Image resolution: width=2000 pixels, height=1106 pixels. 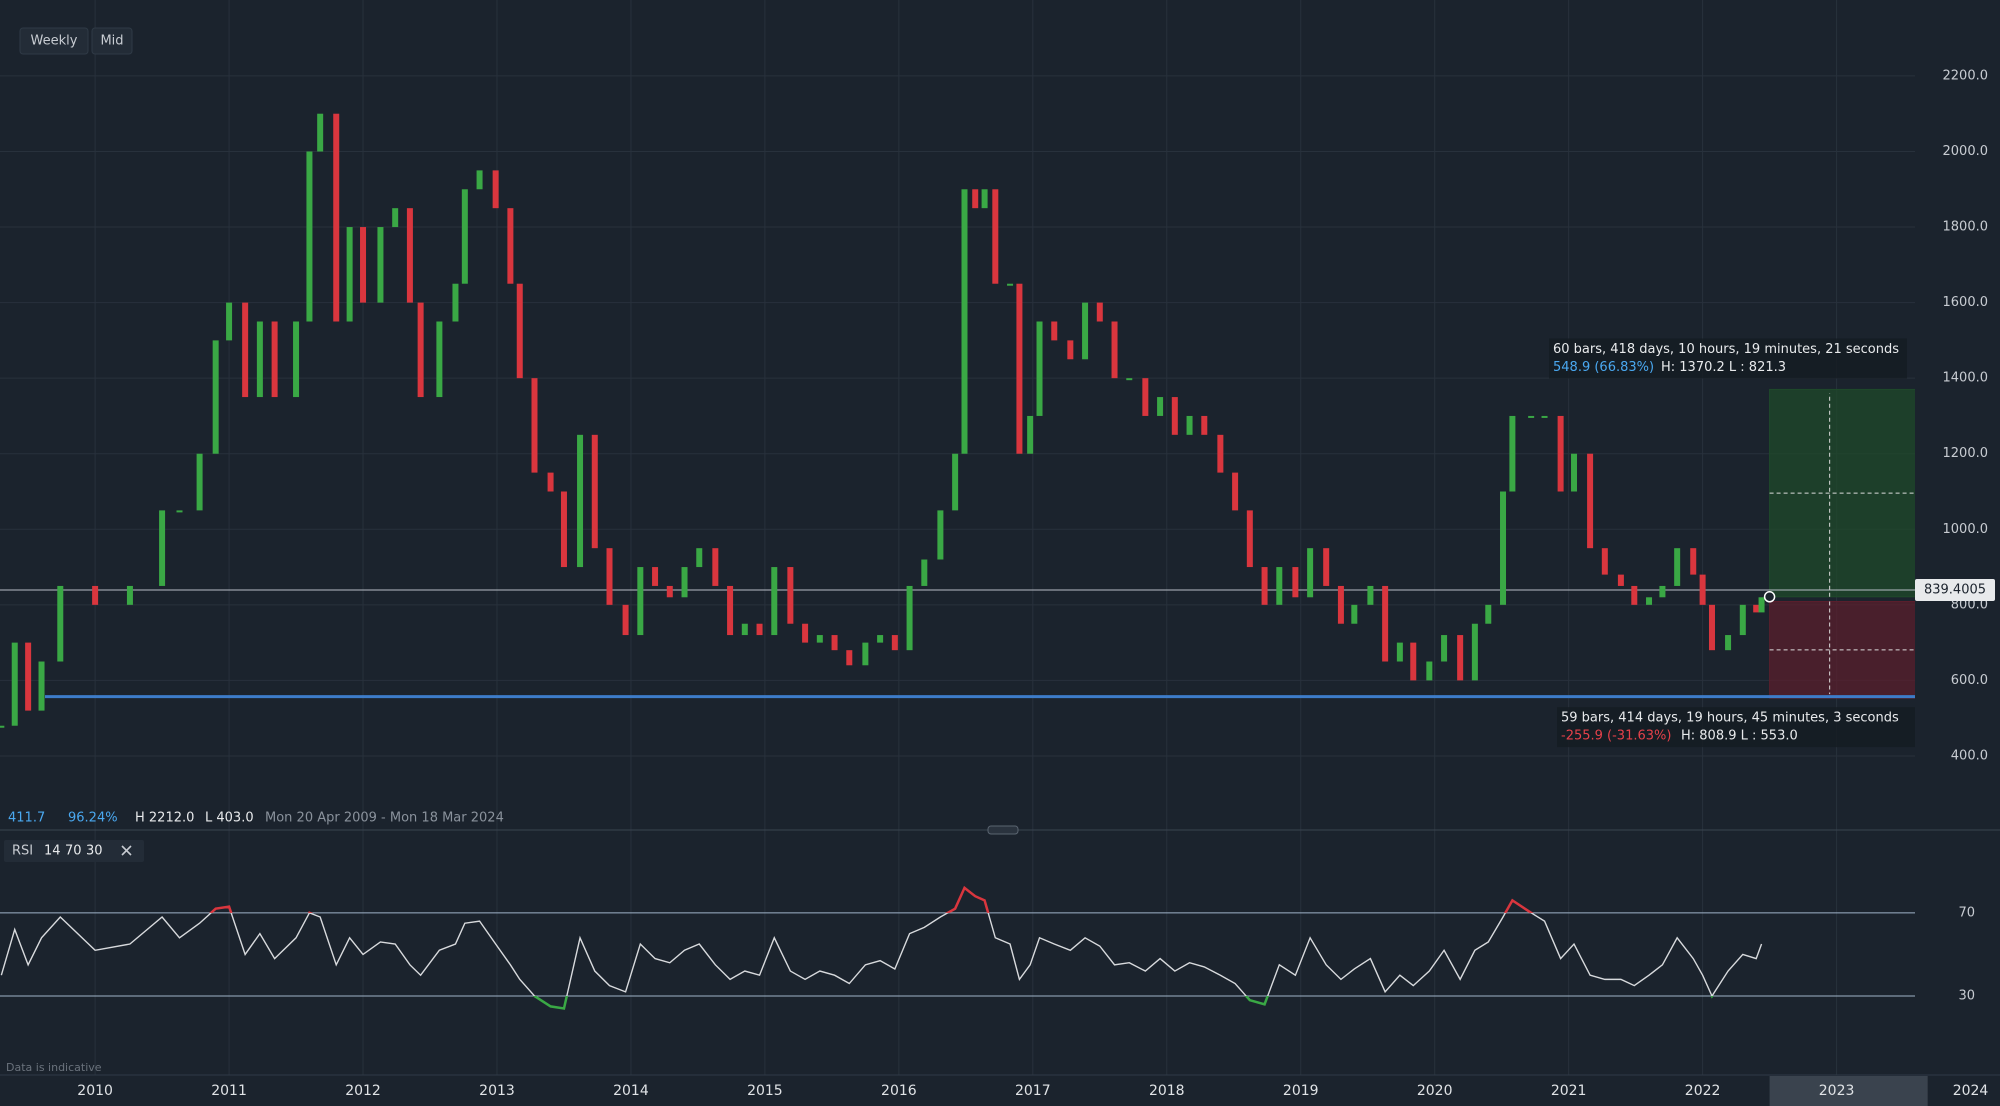 What do you see at coordinates (1301, 1091) in the screenshot?
I see `x-tick-label: 2019` at bounding box center [1301, 1091].